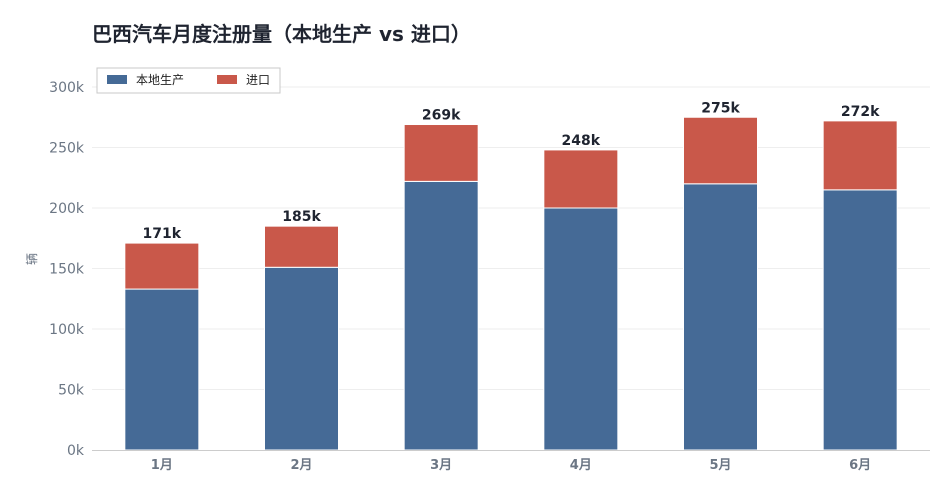 The height and width of the screenshot is (500, 951). Describe the element at coordinates (581, 141) in the screenshot. I see `total-label: 248k` at that location.